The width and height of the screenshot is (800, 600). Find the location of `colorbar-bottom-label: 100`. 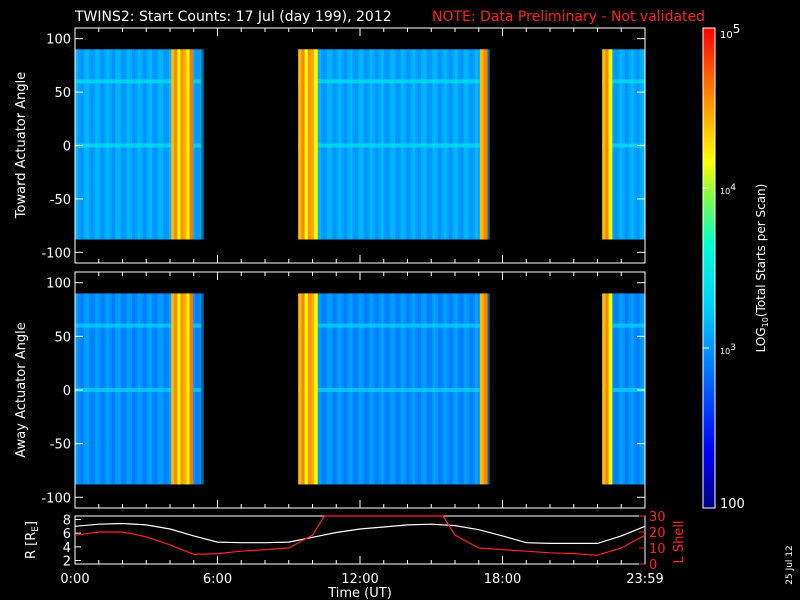

colorbar-bottom-label: 100 is located at coordinates (732, 504).